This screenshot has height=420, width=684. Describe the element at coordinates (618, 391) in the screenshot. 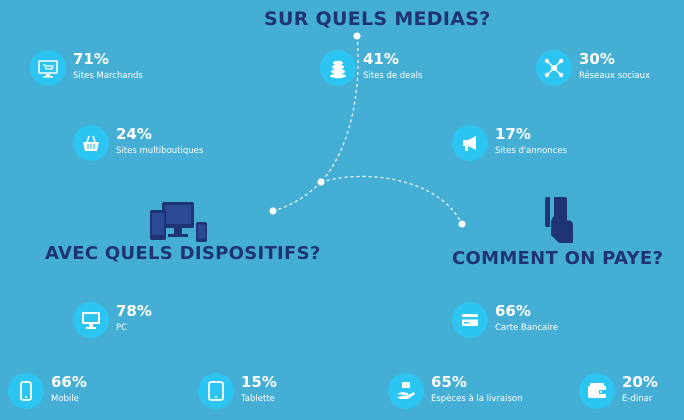

I see `stat-e-dinar: 20% E-dinar` at that location.